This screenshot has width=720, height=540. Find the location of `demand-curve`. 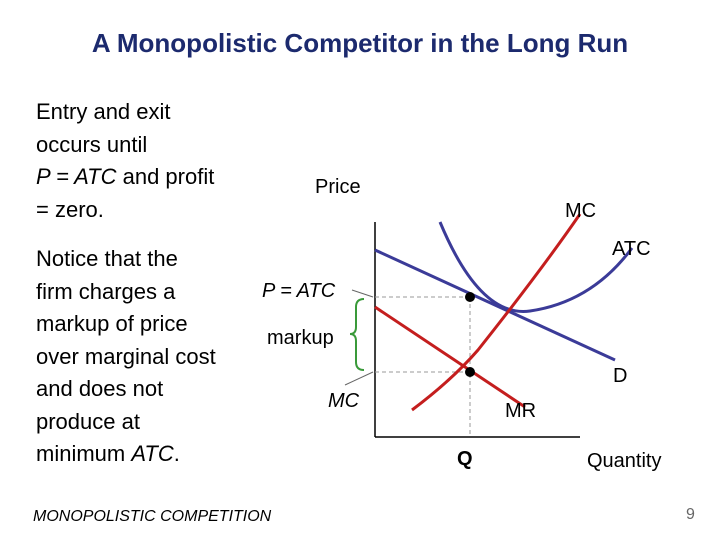

demand-curve is located at coordinates (495, 305).